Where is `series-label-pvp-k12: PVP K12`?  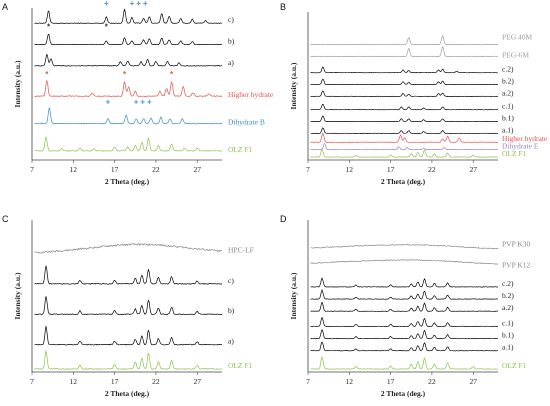 series-label-pvp-k12: PVP K12 is located at coordinates (516, 265).